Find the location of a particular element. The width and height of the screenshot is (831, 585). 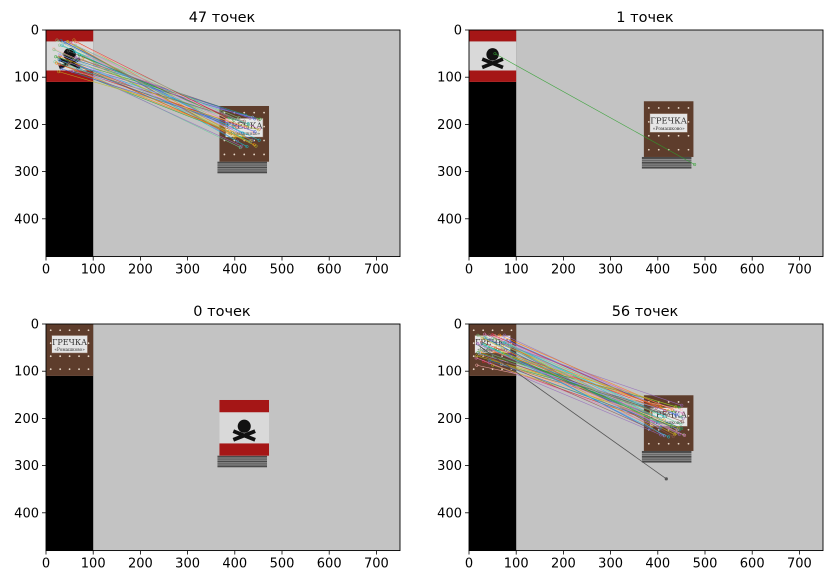

skull-icon is located at coordinates (492, 54).